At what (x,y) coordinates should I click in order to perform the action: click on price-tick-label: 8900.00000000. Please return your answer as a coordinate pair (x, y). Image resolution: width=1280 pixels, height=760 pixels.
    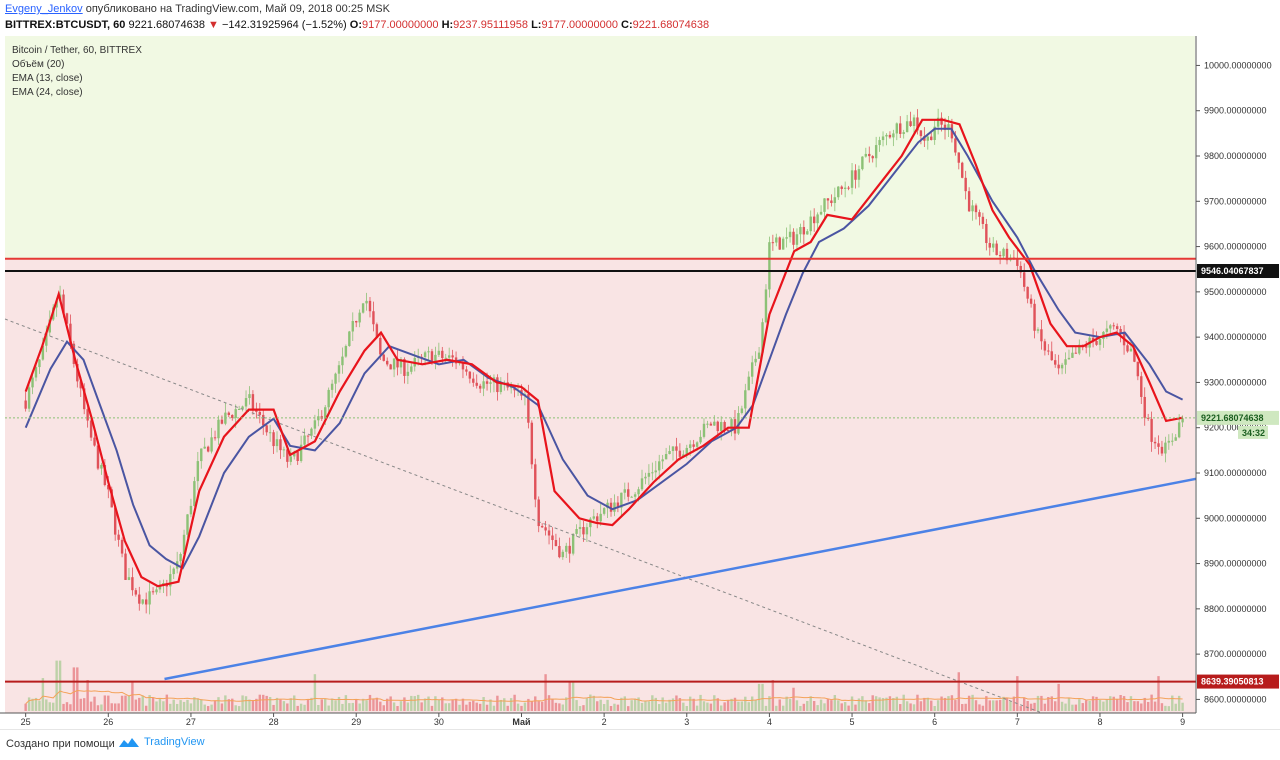
    Looking at the image, I should click on (1235, 564).